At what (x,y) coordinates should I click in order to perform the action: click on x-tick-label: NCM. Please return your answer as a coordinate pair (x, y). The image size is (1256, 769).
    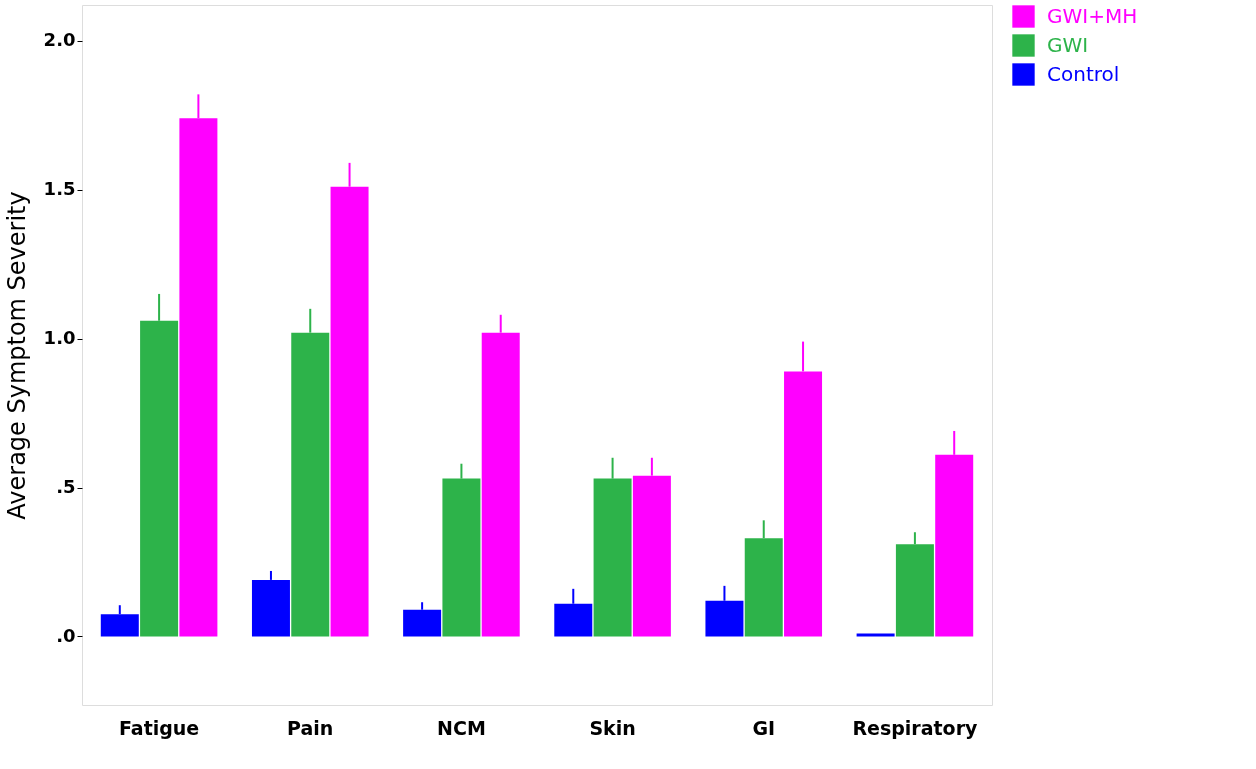
    Looking at the image, I should click on (461, 727).